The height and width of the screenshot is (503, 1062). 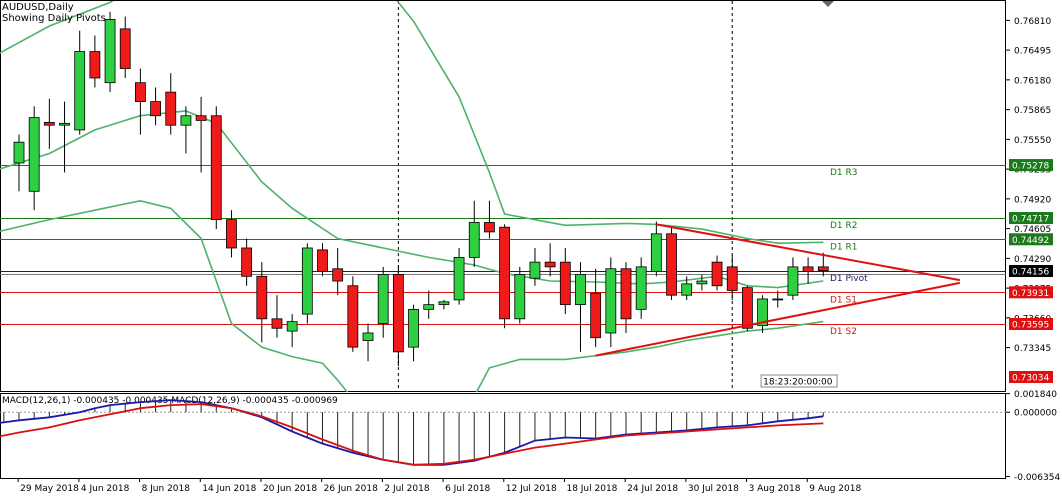 I want to click on pivot-price-tag: 0.74156, so click(x=1031, y=271).